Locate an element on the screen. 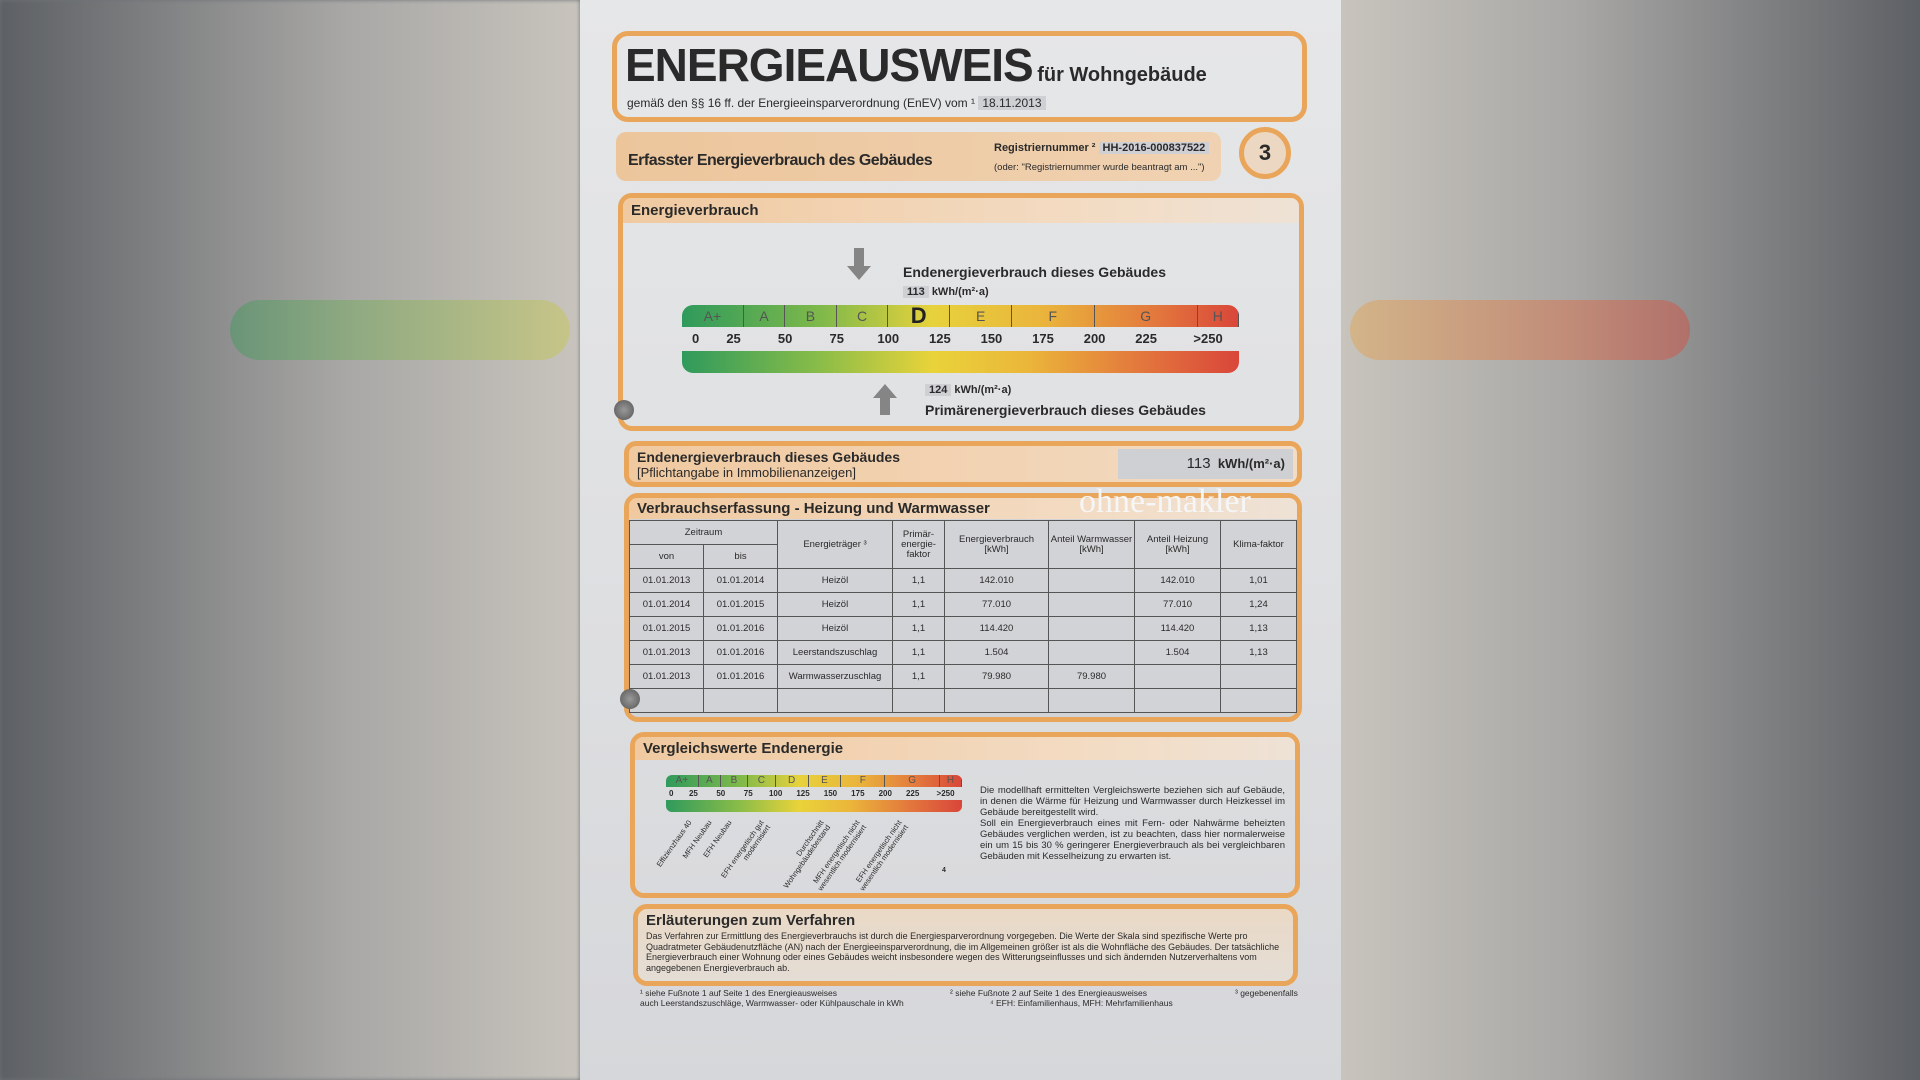 Image resolution: width=1920 pixels, height=1080 pixels. table-cell: 1,1 is located at coordinates (918, 604).